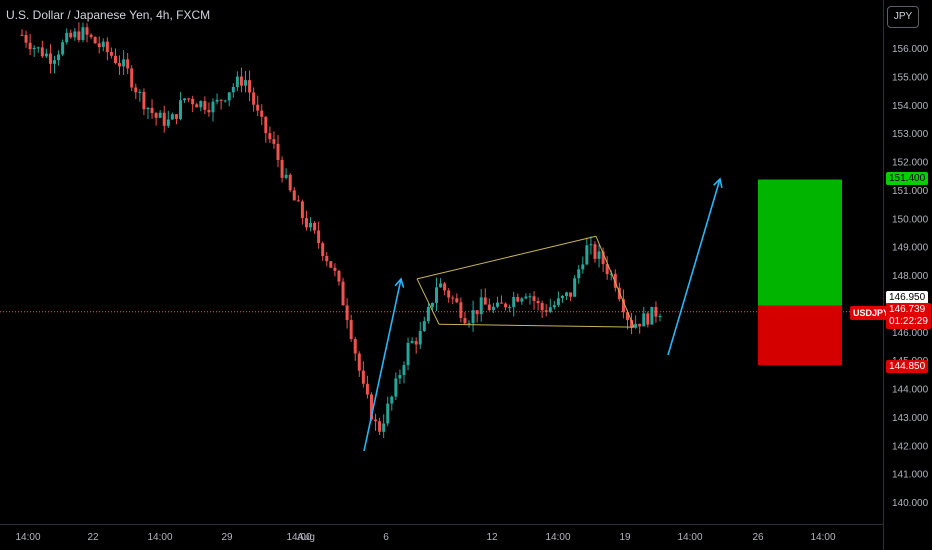 The width and height of the screenshot is (932, 550). I want to click on time-tick-4: 14:00, so click(298, 537).